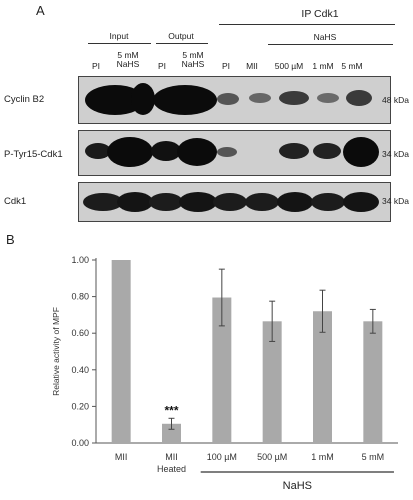  What do you see at coordinates (171, 469) in the screenshot?
I see `x-tick-label: Heated` at bounding box center [171, 469].